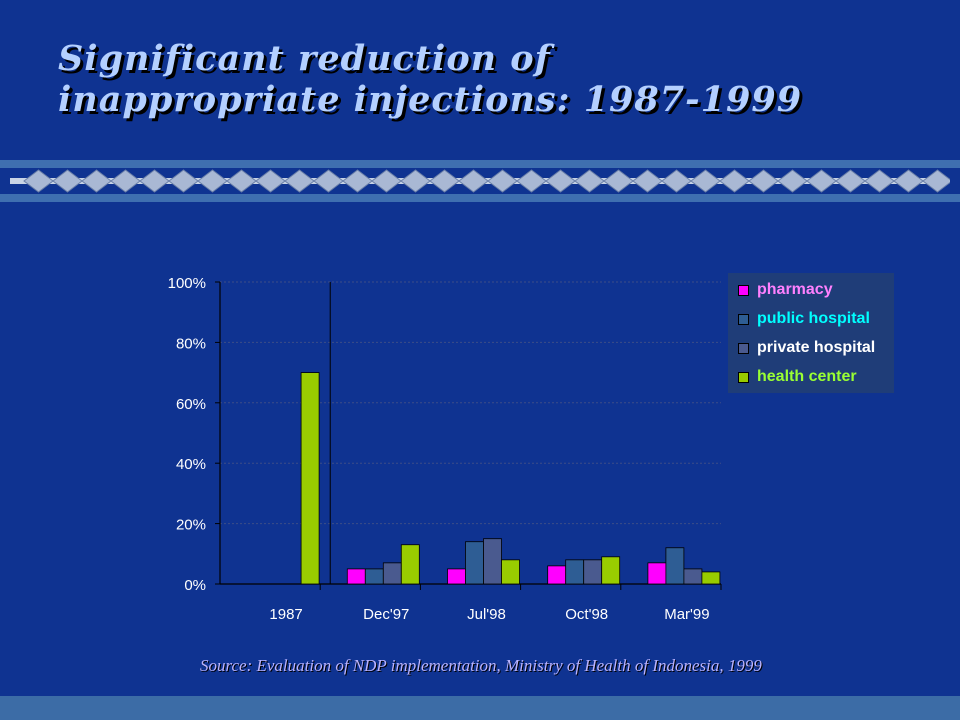 This screenshot has width=960, height=720. I want to click on y-tick-label: 100%, so click(187, 283).